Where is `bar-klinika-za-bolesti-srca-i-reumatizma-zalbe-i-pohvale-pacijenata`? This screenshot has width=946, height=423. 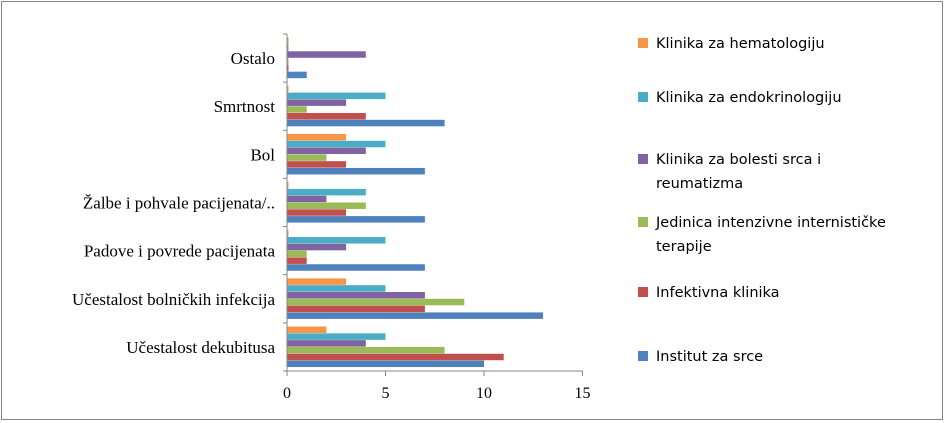
bar-klinika-za-bolesti-srca-i-reumatizma-zalbe-i-pohvale-pacijenata is located at coordinates (307, 199).